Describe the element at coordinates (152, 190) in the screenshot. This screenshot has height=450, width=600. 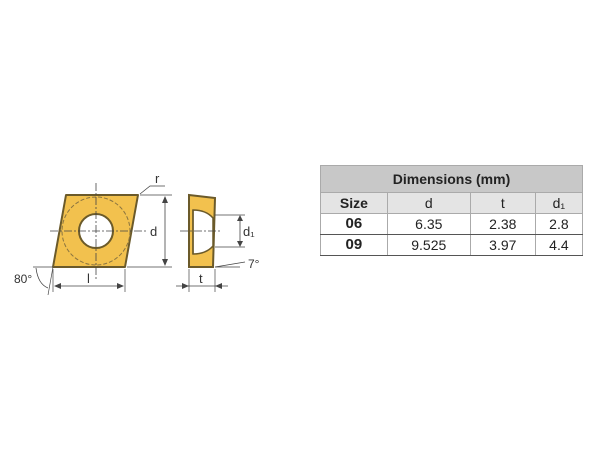
I see `leader-line-r` at that location.